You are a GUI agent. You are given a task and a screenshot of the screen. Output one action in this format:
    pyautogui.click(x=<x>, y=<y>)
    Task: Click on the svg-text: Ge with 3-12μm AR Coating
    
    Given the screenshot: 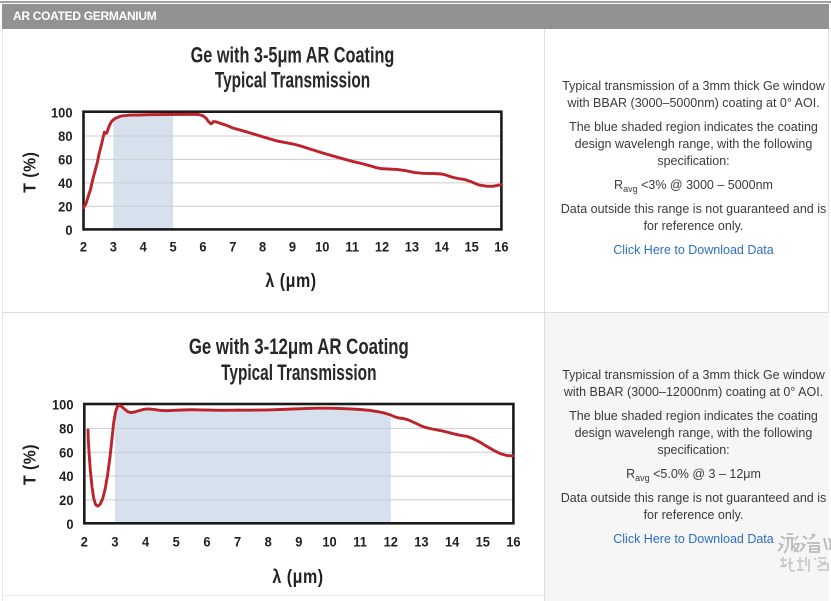 What is the action you would take?
    pyautogui.click(x=299, y=347)
    